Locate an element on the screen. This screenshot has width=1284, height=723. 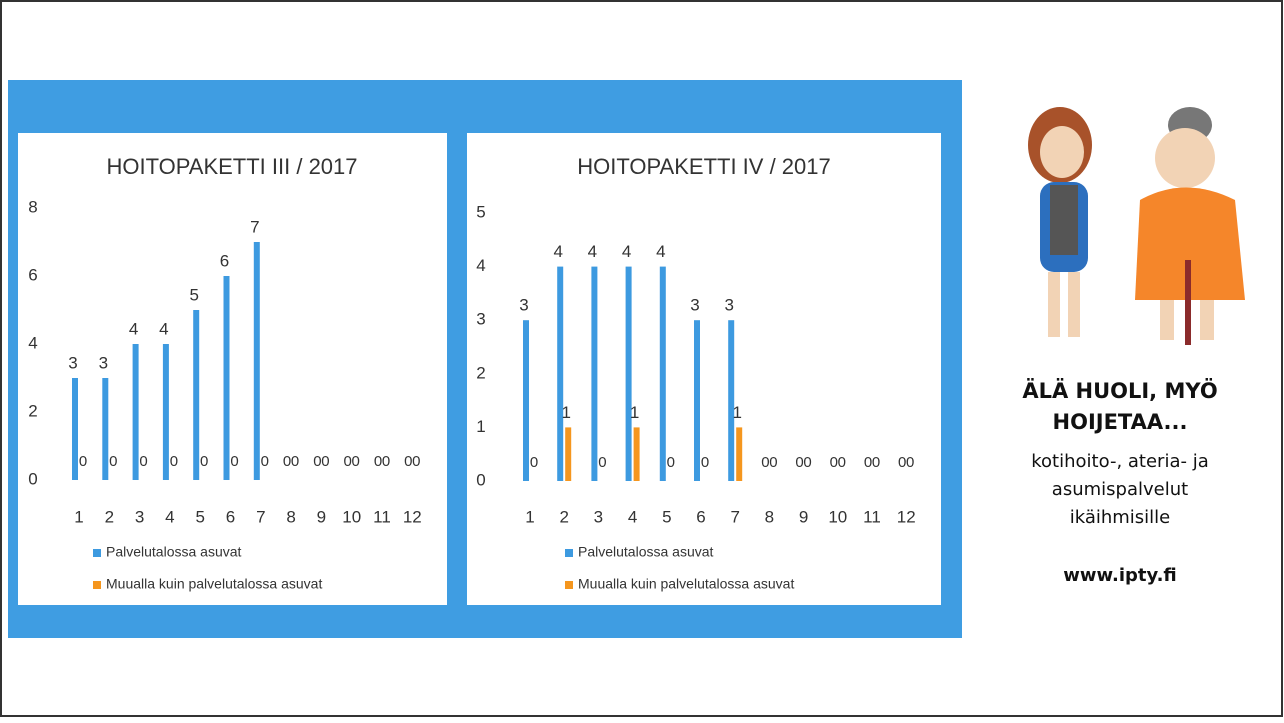
y-tick-label: 6 is located at coordinates (32, 274).